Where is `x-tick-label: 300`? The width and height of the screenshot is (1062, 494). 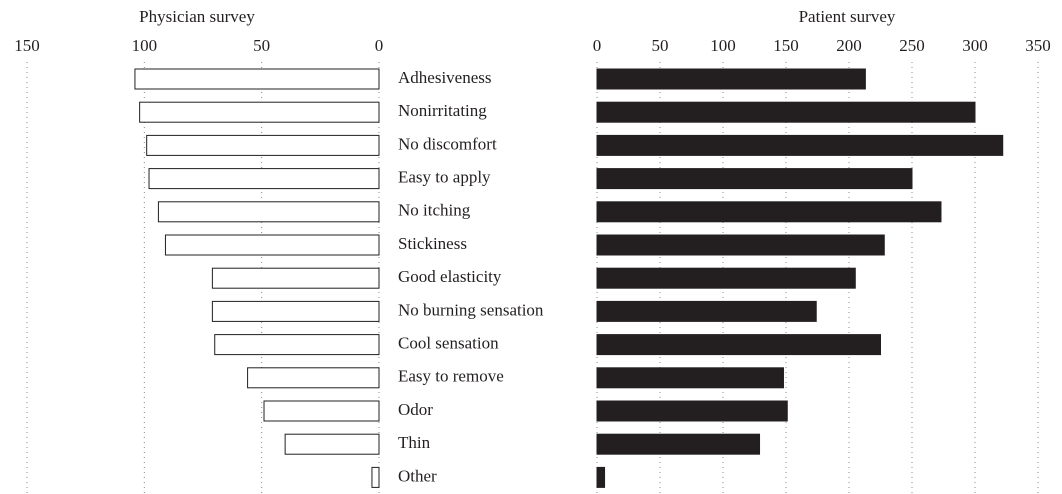
x-tick-label: 300 is located at coordinates (975, 45).